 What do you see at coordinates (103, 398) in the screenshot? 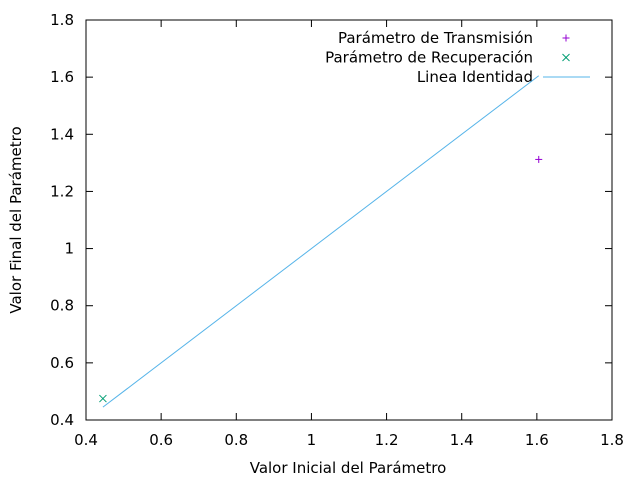
I see `data-point-d2` at bounding box center [103, 398].